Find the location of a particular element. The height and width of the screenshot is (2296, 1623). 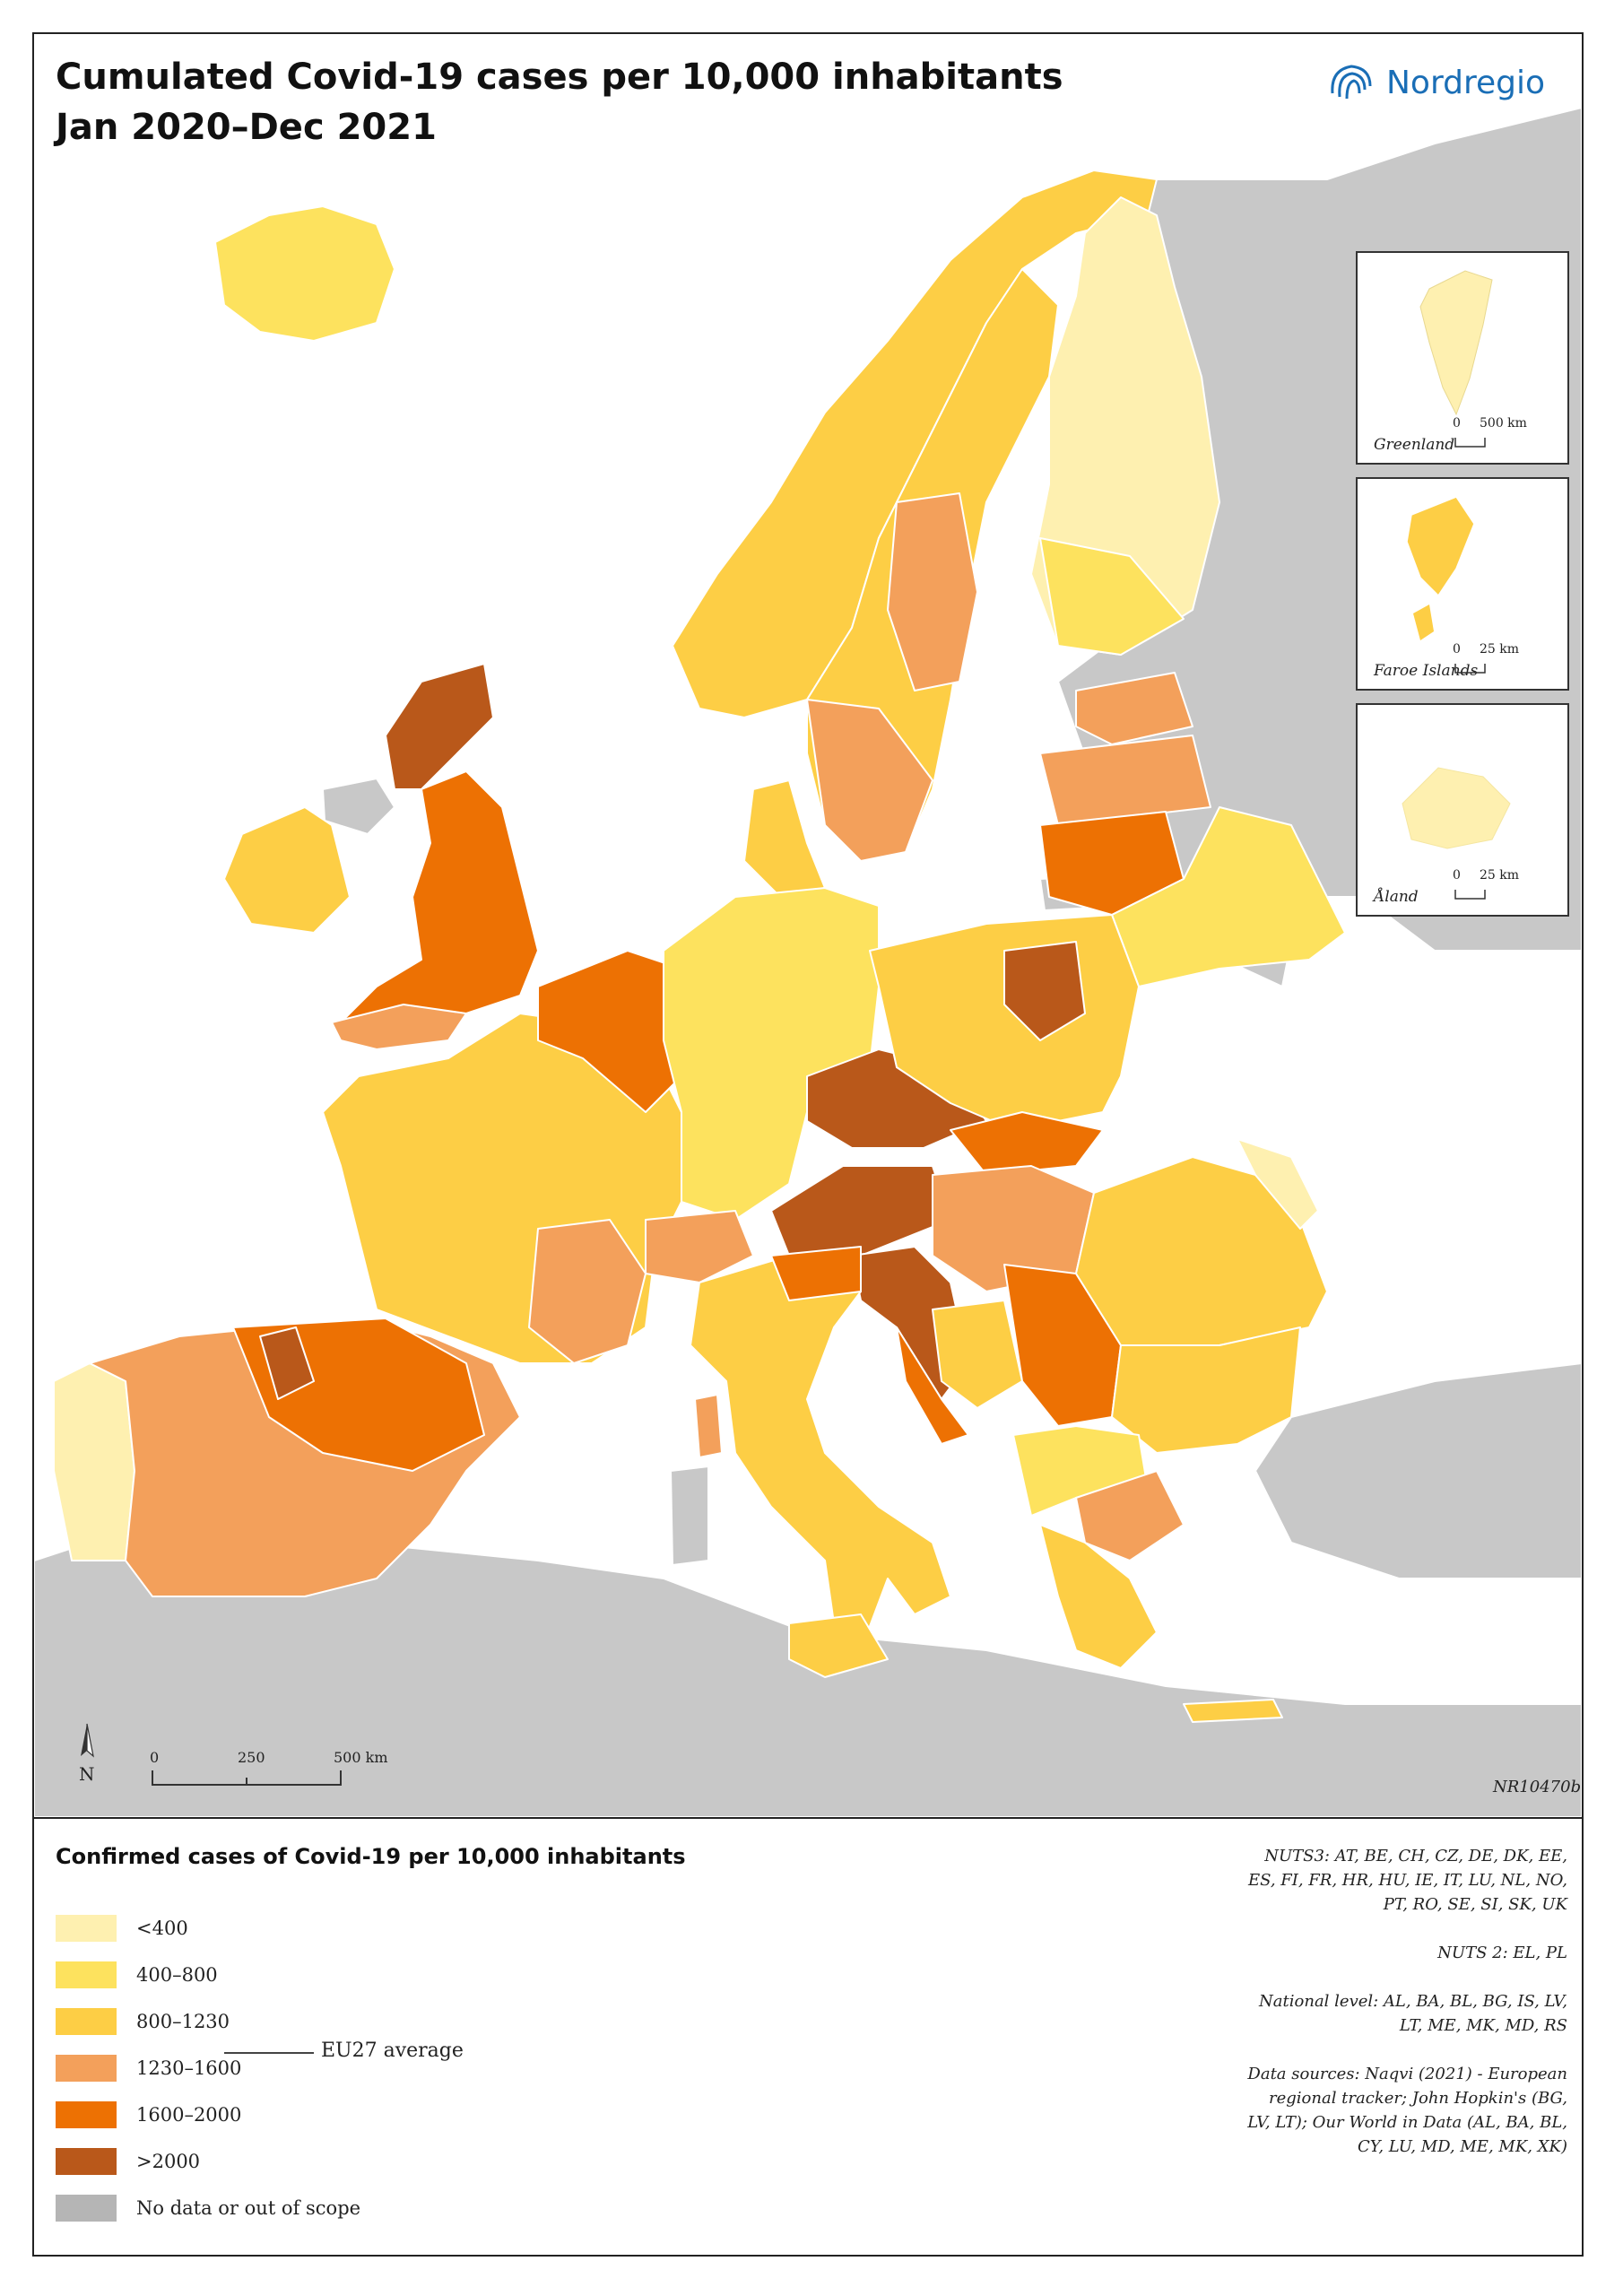

map-scale-zero: 0 is located at coordinates (155, 1757).